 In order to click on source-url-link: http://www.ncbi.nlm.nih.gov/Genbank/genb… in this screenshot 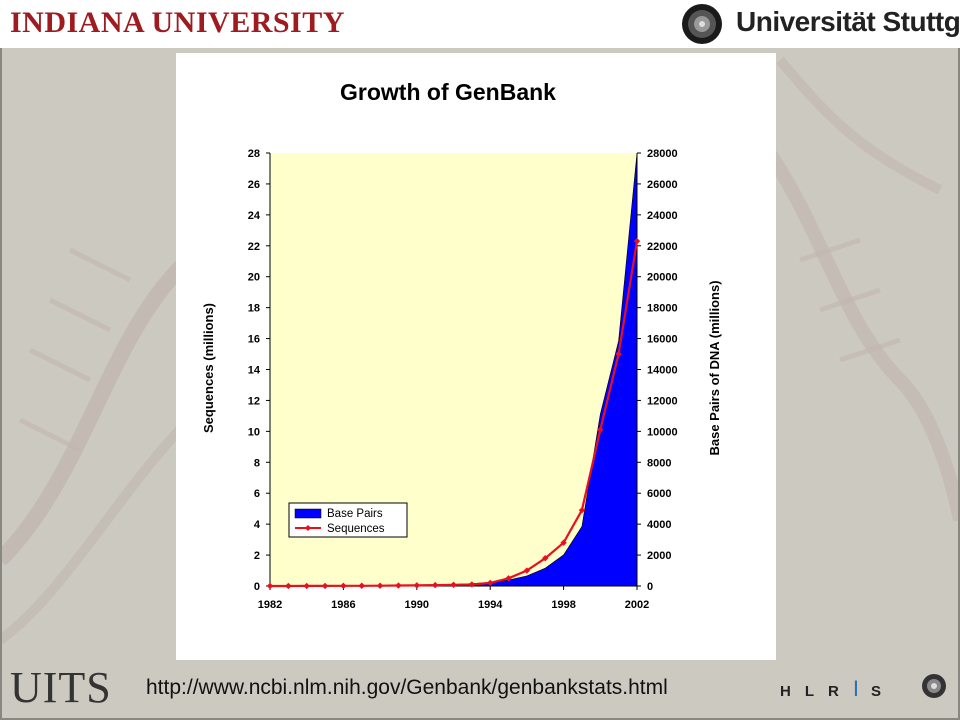, I will do `click(407, 687)`.